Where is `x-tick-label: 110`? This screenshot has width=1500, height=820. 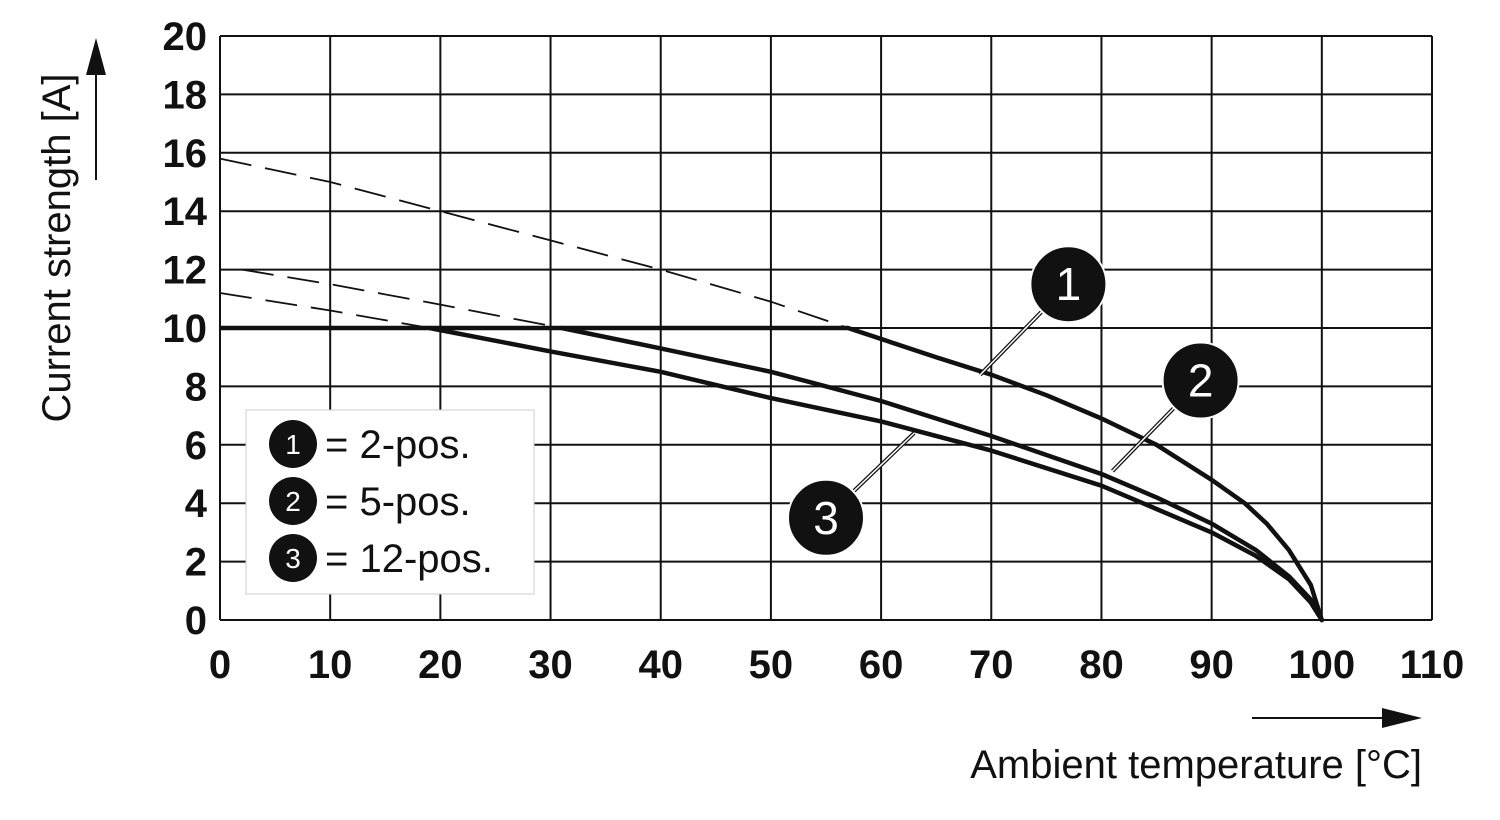
x-tick-label: 110 is located at coordinates (1432, 665).